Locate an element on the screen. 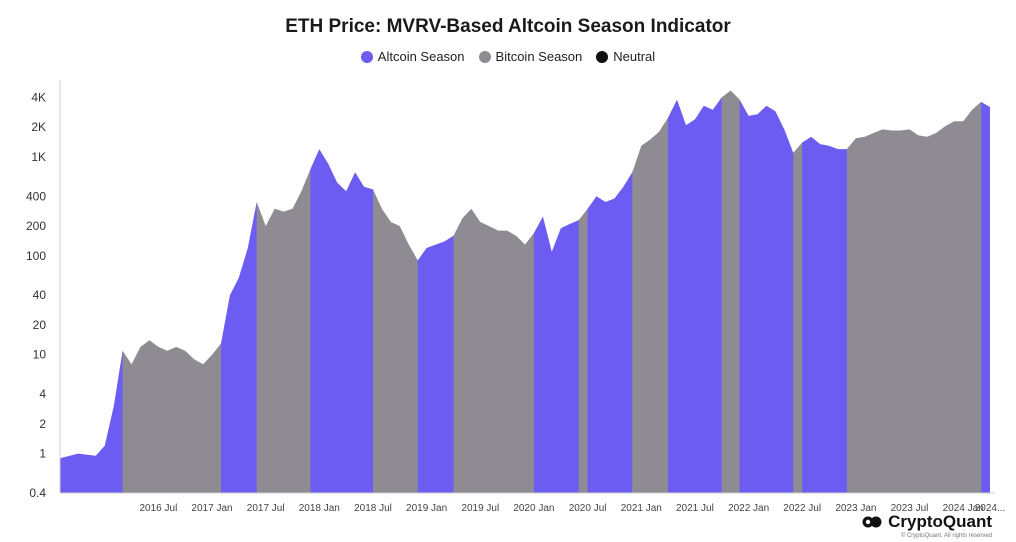 This screenshot has height=542, width=1016. legend-label-altcoin: Altcoin Season is located at coordinates (421, 56).